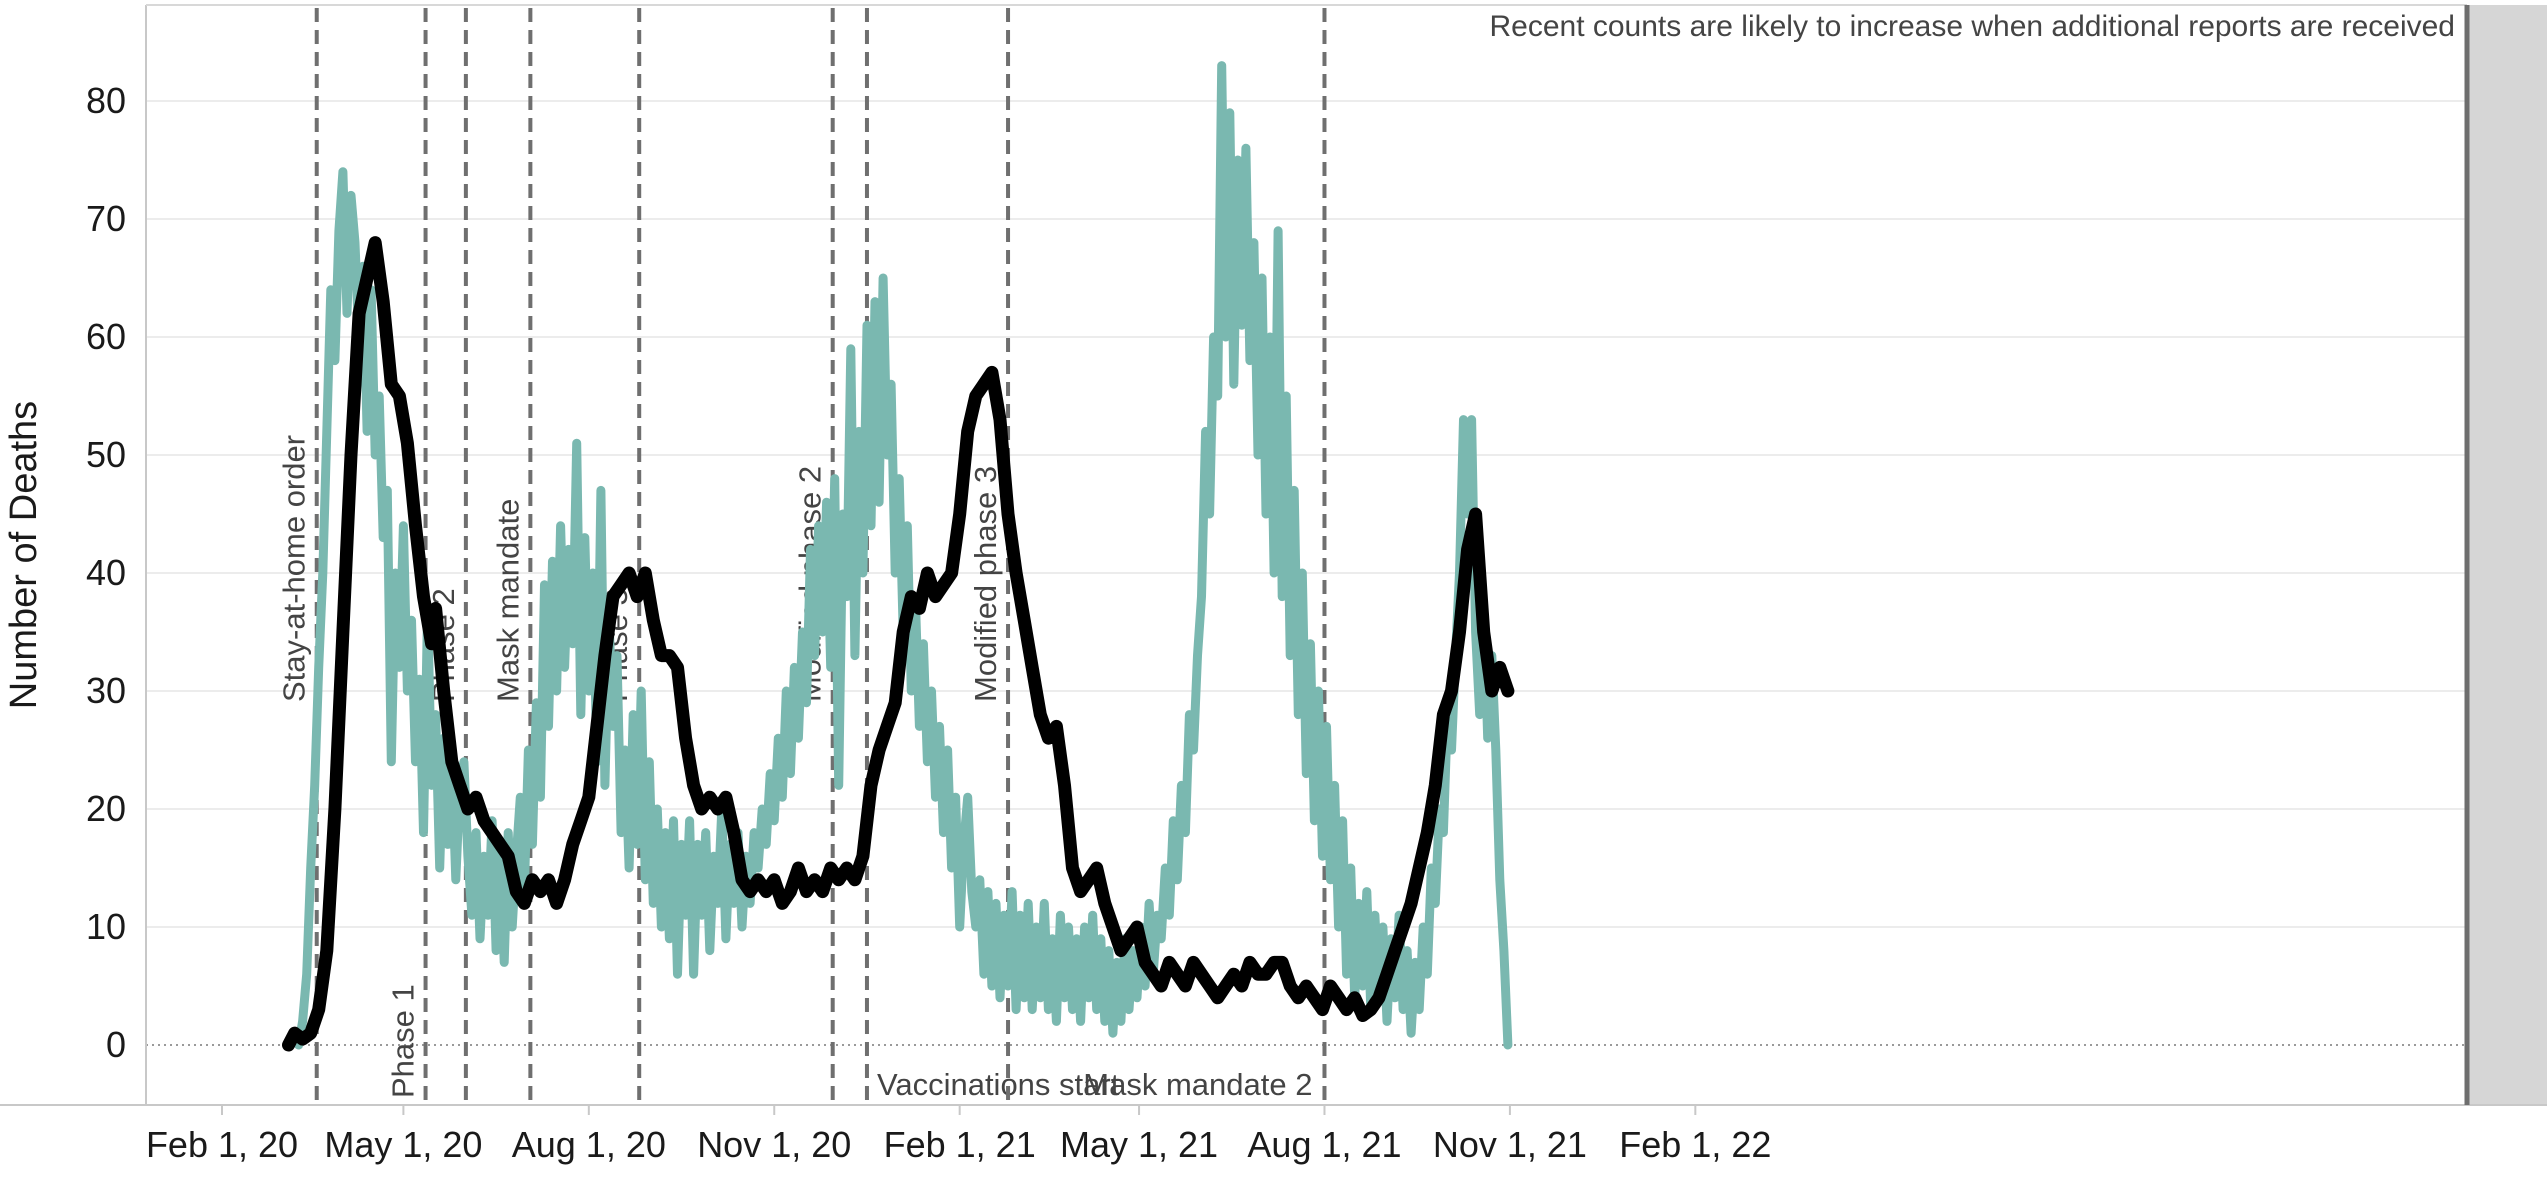 The width and height of the screenshot is (2547, 1180). Describe the element at coordinates (294, 568) in the screenshot. I see `event-label: Stay-at-home order` at that location.